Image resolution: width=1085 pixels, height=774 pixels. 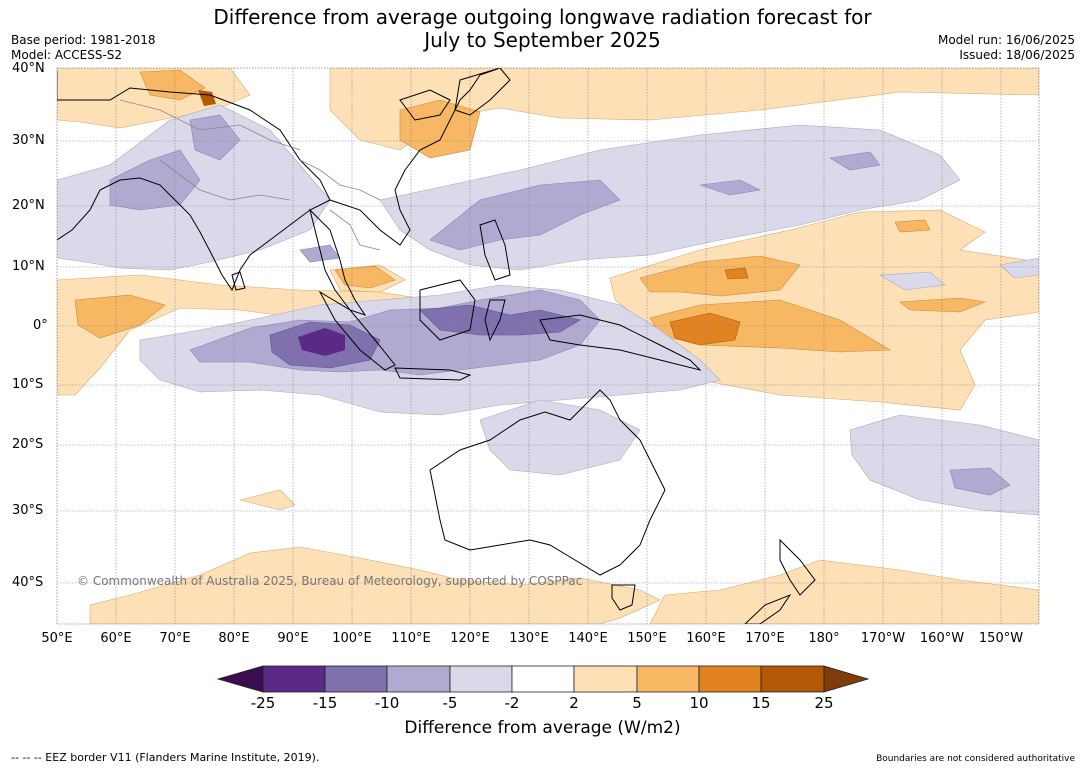 What do you see at coordinates (574, 703) in the screenshot?
I see `colorbar-tick: 2` at bounding box center [574, 703].